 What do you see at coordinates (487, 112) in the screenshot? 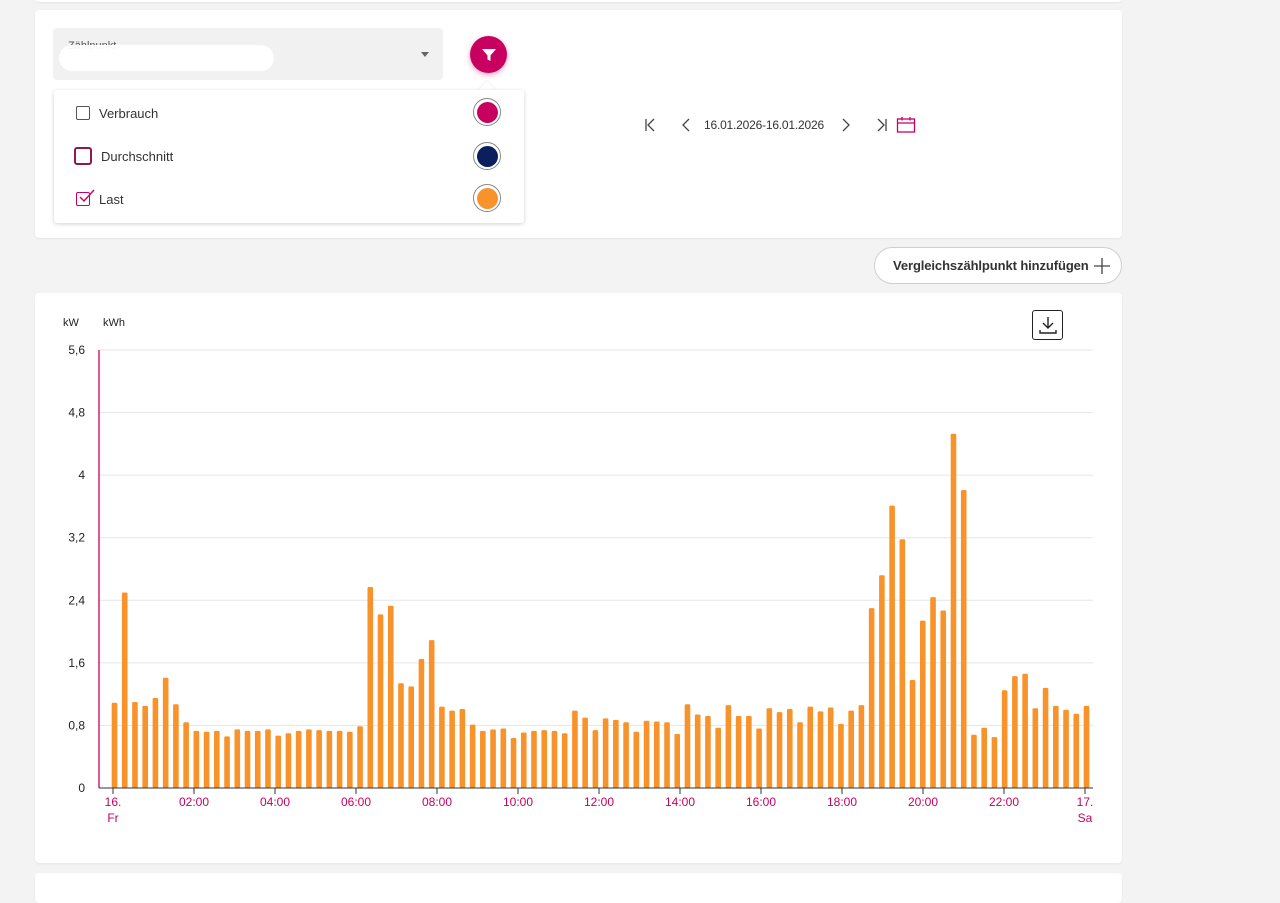
I see `color-swatch-verbrauch` at bounding box center [487, 112].